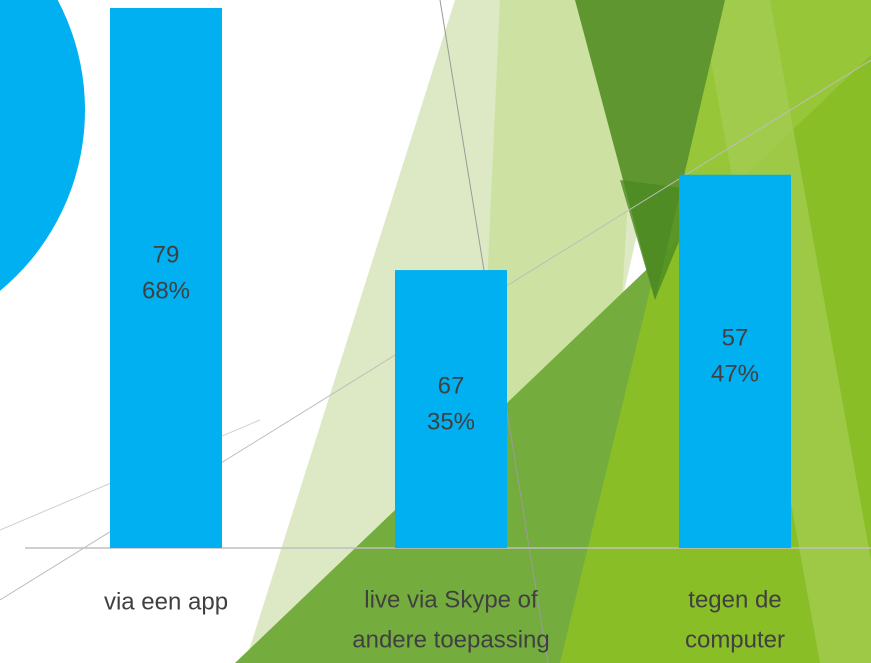 Image resolution: width=871 pixels, height=663 pixels. What do you see at coordinates (166, 601) in the screenshot?
I see `x-tick-label: via een app` at bounding box center [166, 601].